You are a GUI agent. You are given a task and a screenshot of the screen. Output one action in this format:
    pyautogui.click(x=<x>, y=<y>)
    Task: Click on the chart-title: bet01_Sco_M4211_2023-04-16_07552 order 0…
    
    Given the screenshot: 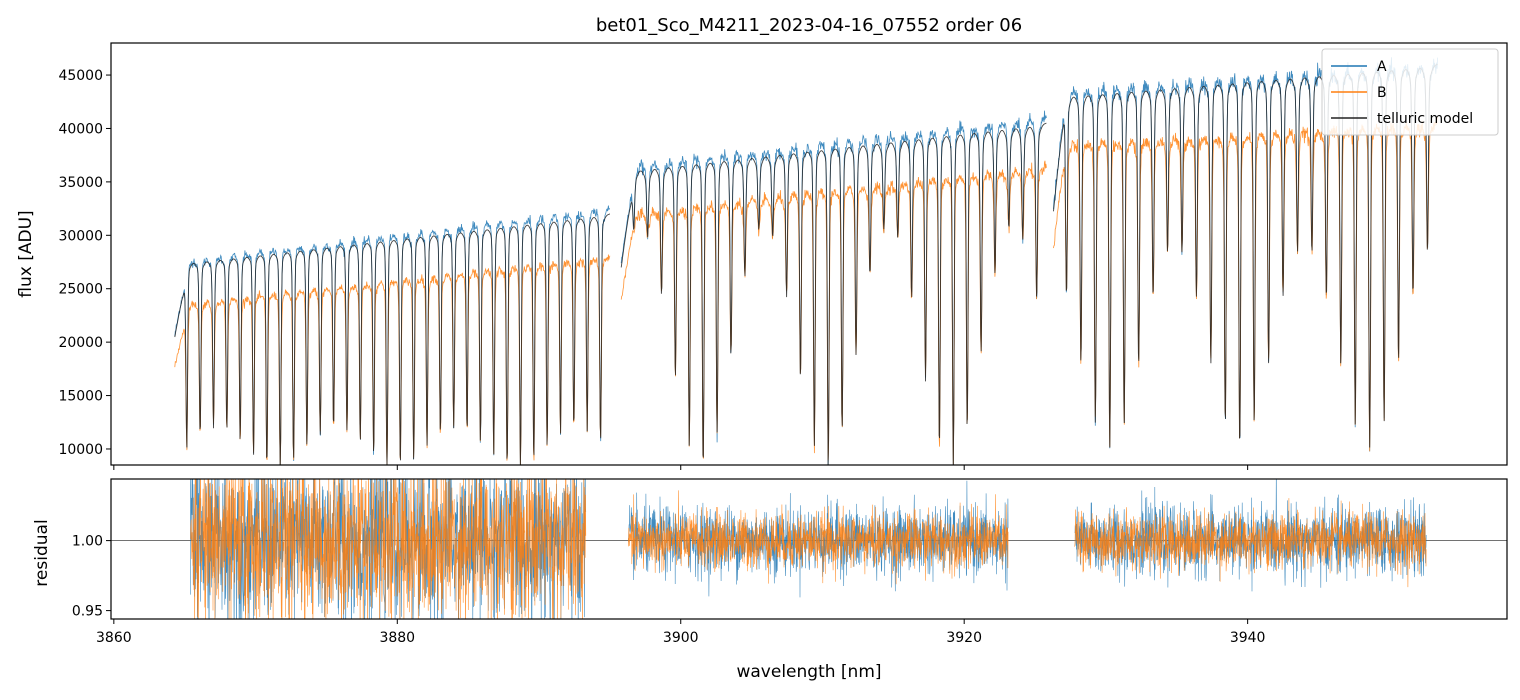 What is the action you would take?
    pyautogui.click(x=809, y=25)
    